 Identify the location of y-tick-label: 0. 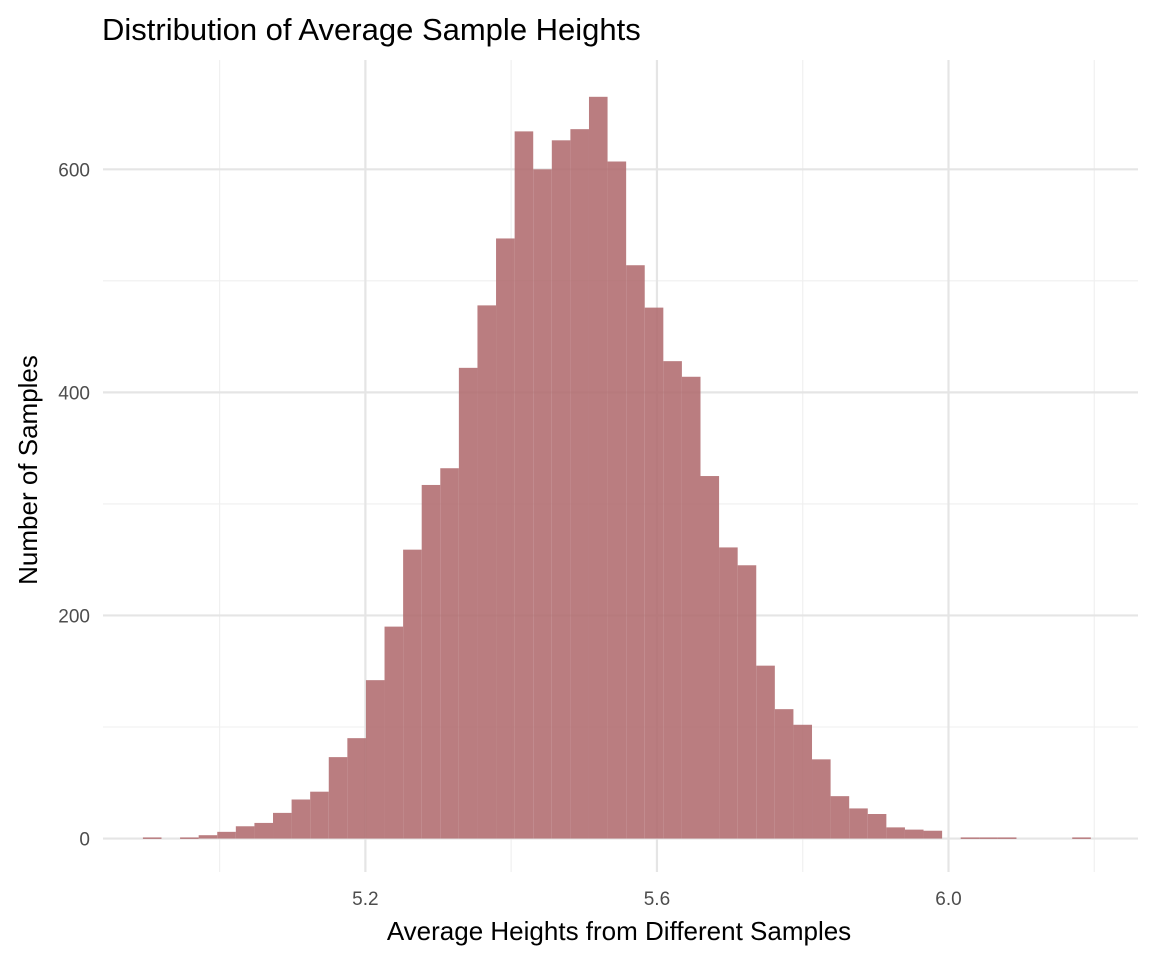
(84, 840).